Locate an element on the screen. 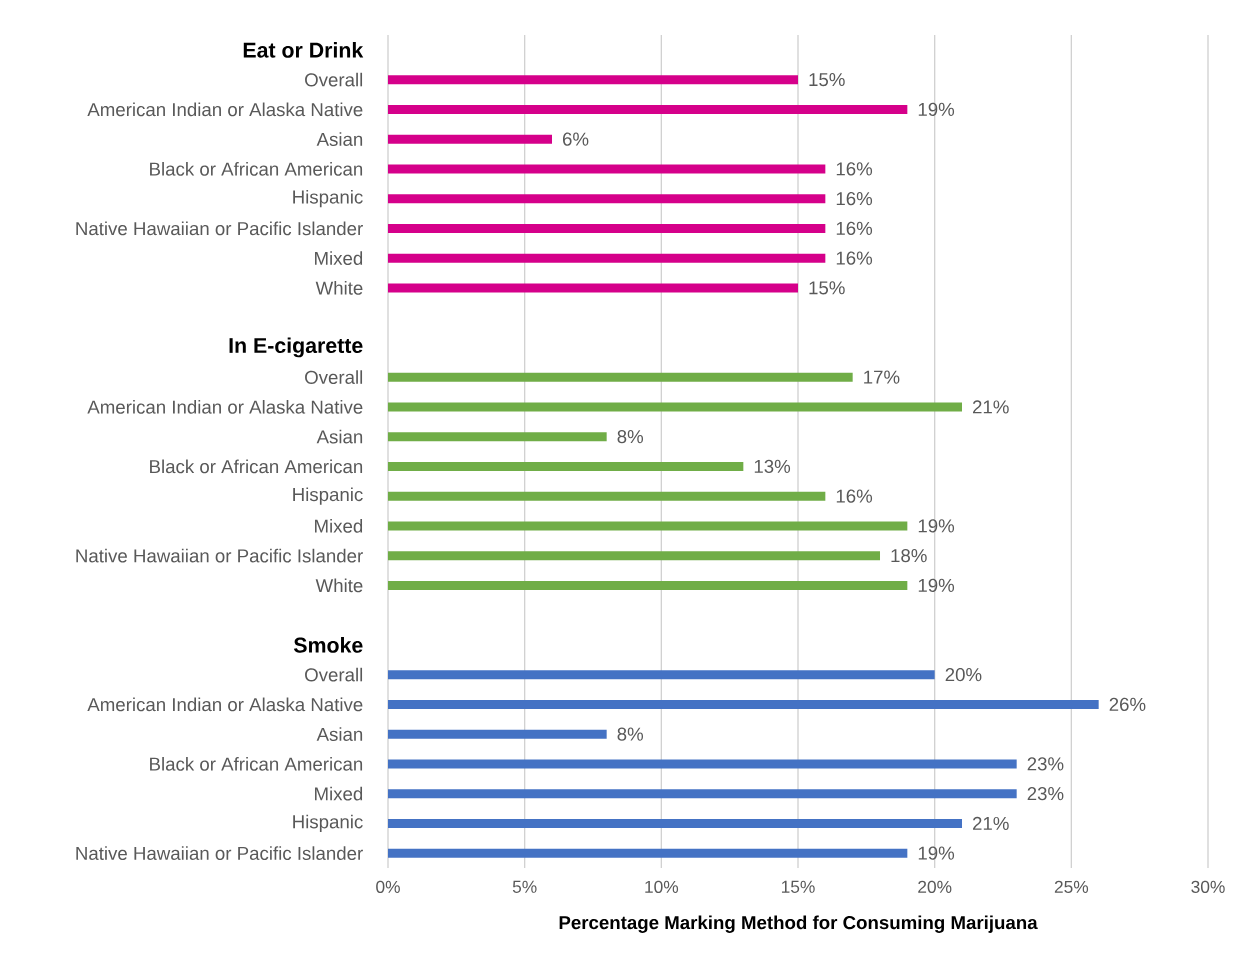 The height and width of the screenshot is (975, 1256). data-label: 17% is located at coordinates (882, 377).